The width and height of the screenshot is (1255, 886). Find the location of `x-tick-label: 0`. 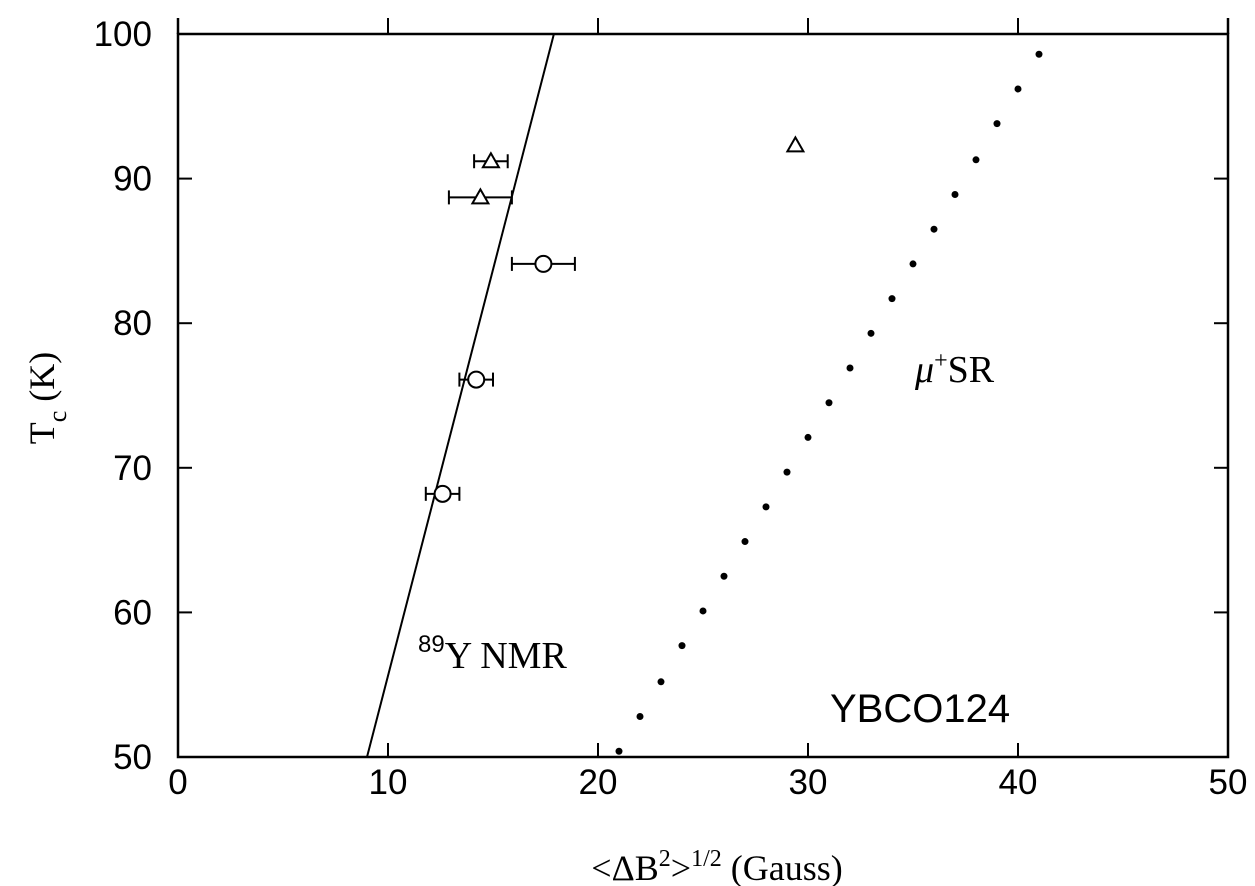

x-tick-label: 0 is located at coordinates (177, 782).